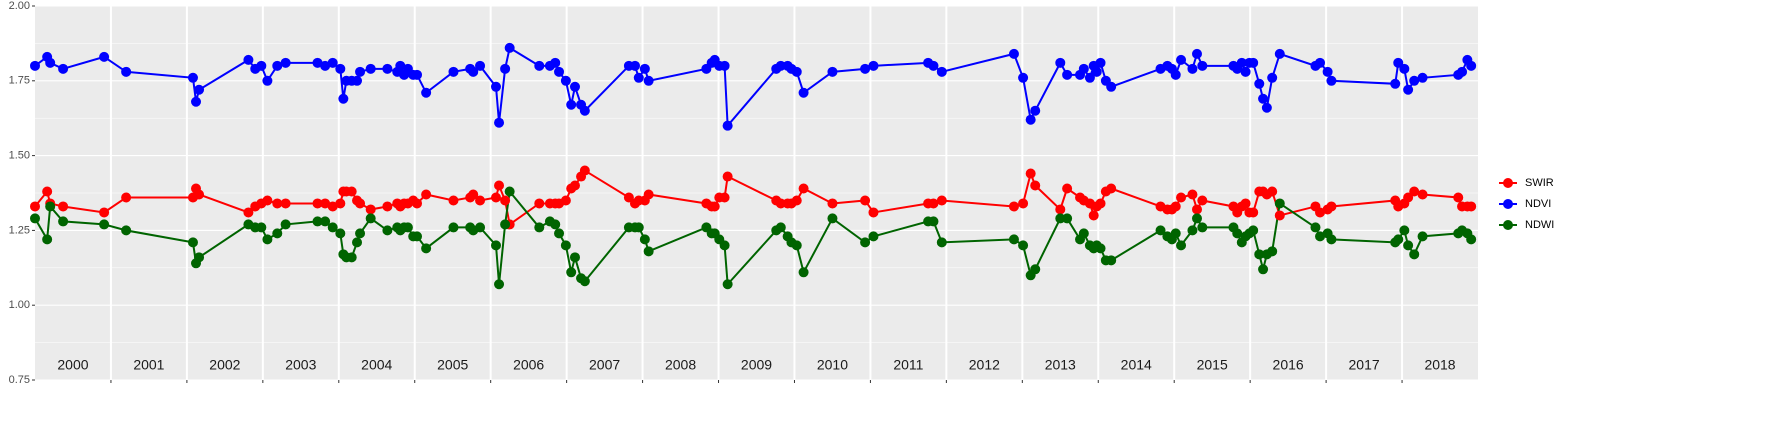 Image resolution: width=1773 pixels, height=442 pixels. Describe the element at coordinates (984, 365) in the screenshot. I see `year-label: 2012` at that location.